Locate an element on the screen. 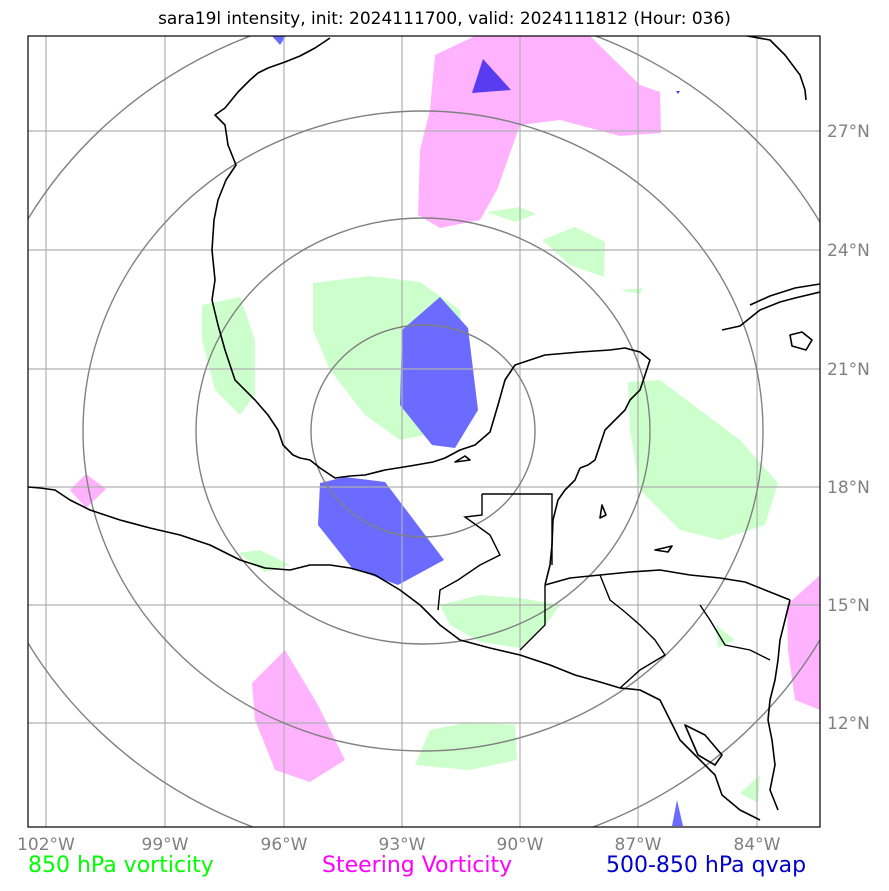 This screenshot has height=891, width=889. borders is located at coordinates (604, 591).